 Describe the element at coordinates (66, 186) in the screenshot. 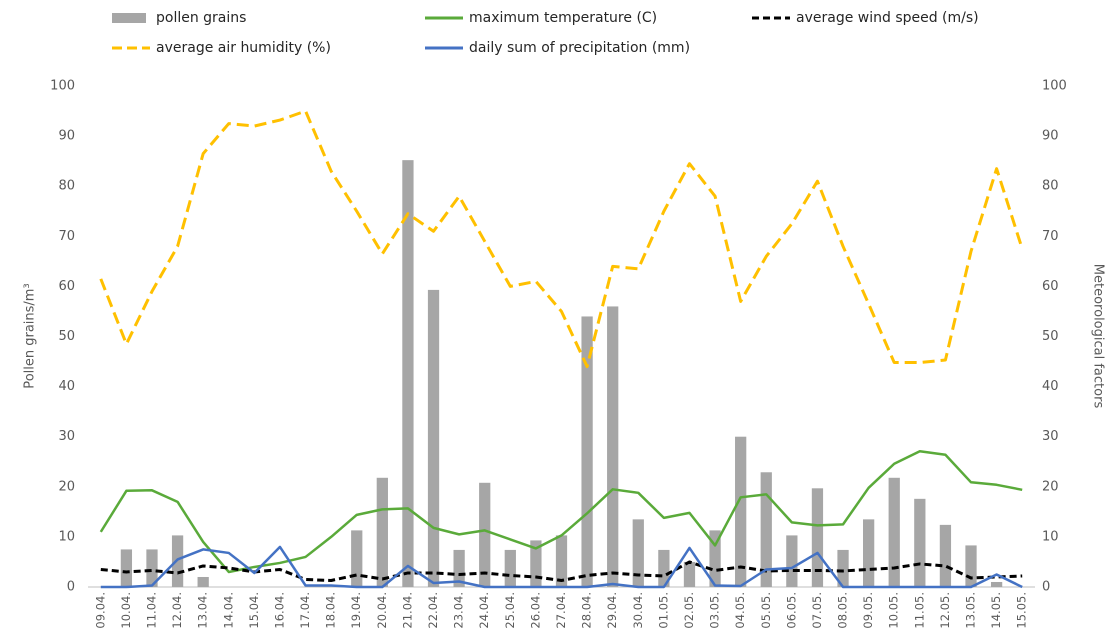

I see `y-tick-label: 80` at that location.